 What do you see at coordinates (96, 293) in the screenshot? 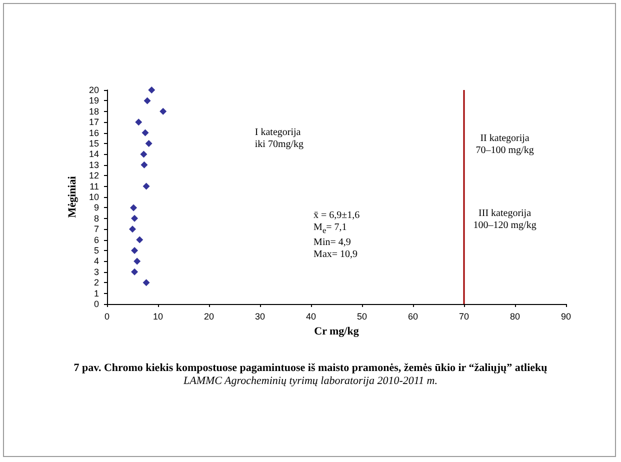
I see `y-tick-label: 1` at bounding box center [96, 293].